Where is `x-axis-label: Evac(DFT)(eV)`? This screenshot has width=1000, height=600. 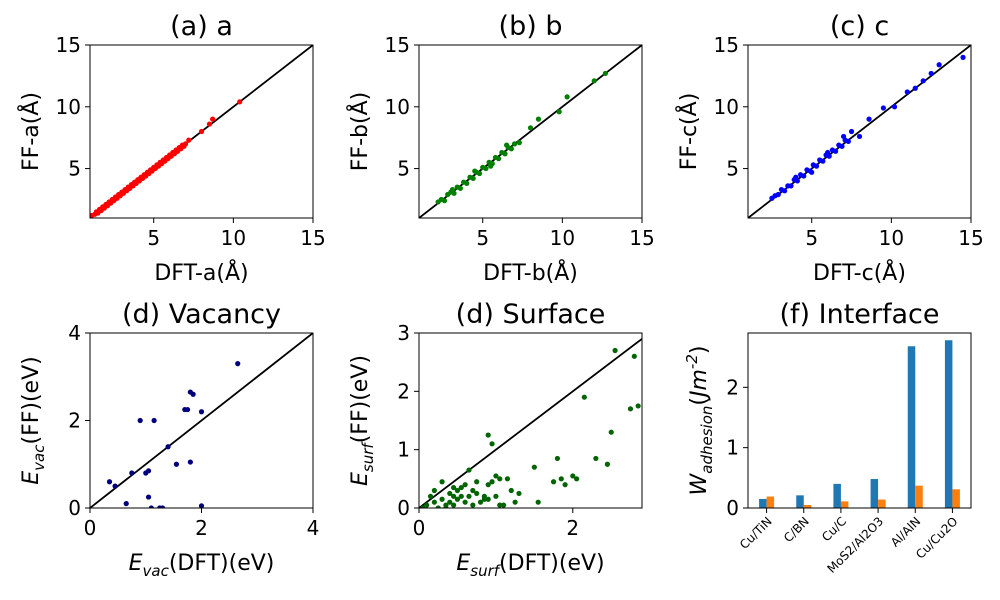
x-axis-label: Evac(DFT)(eV) is located at coordinates (202, 565).